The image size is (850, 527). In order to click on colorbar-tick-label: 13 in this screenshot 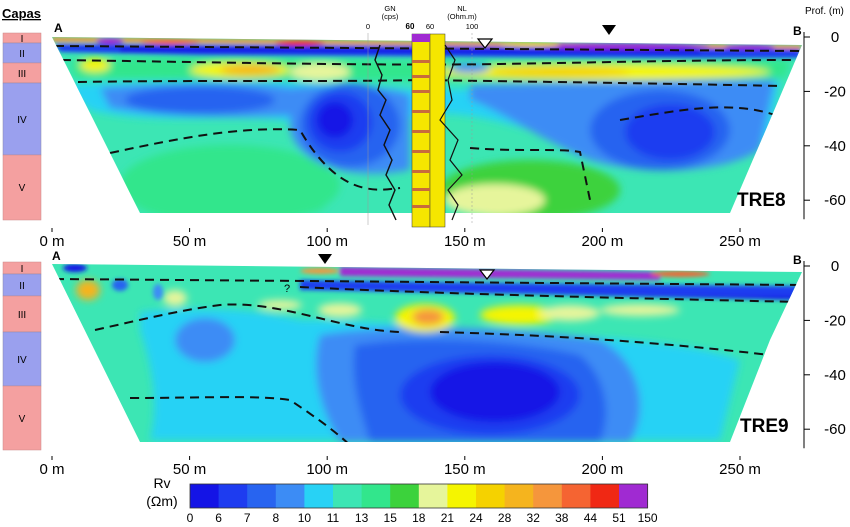, I will do `click(362, 518)`.